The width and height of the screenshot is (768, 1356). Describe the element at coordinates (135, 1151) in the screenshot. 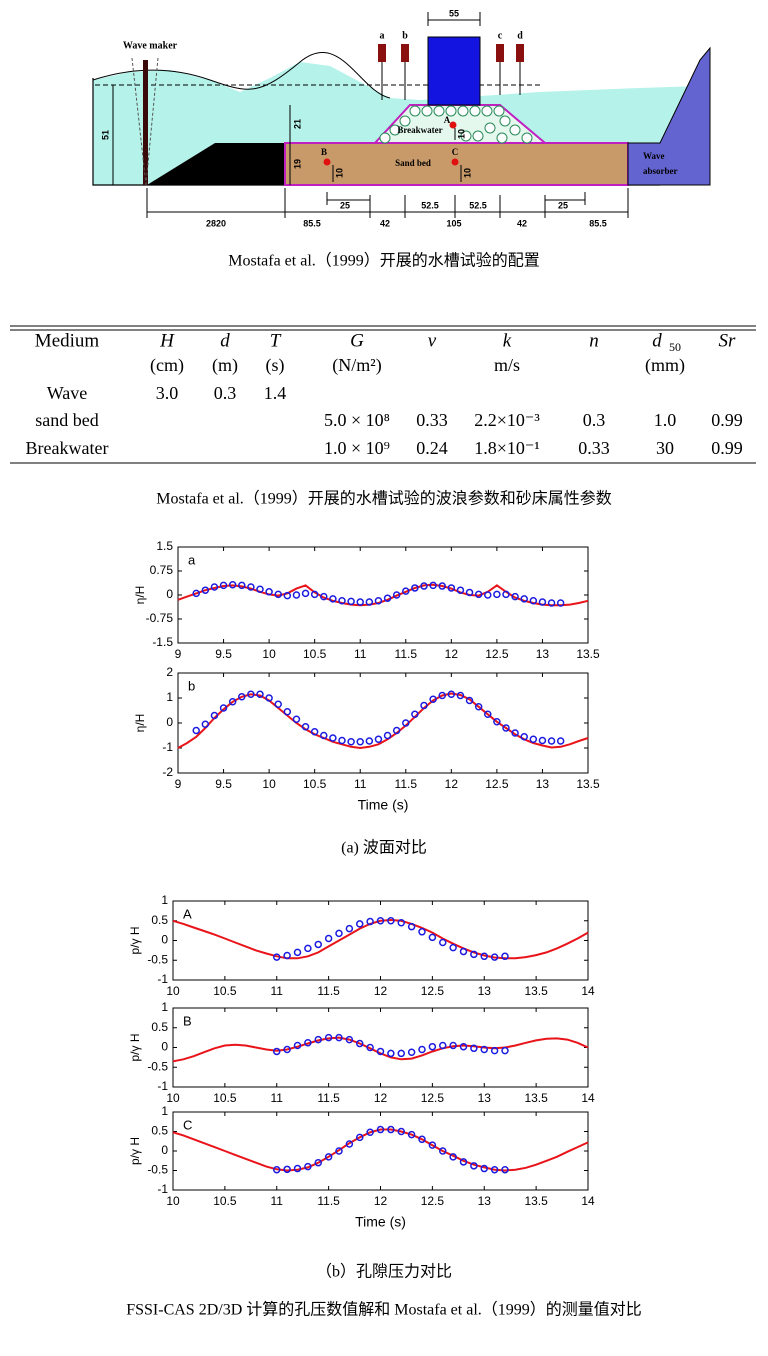

I see `y-axis-label: p/γ H` at that location.